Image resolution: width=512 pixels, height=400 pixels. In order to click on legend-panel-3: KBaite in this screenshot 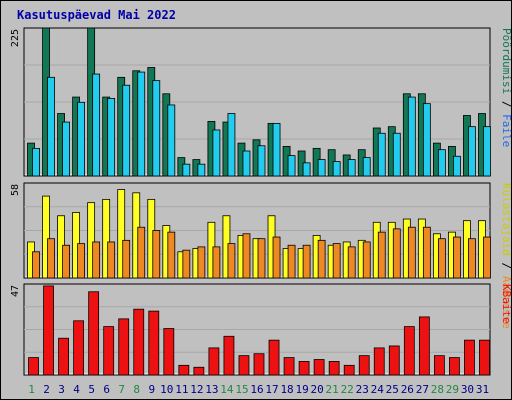, I will do `click(506, 304)`.